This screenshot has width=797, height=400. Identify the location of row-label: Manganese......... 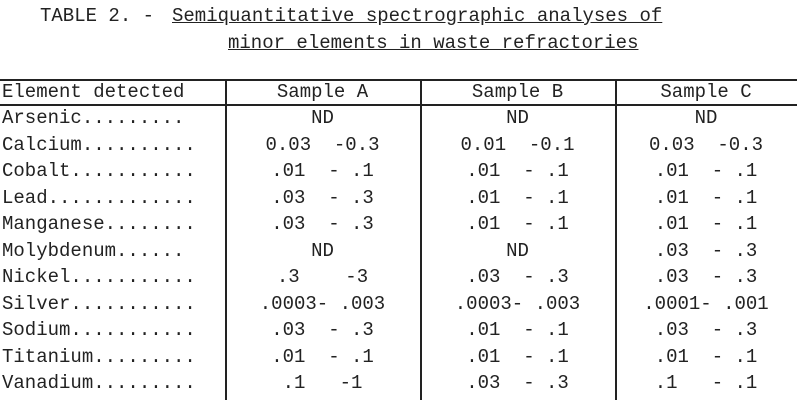
(99, 224).